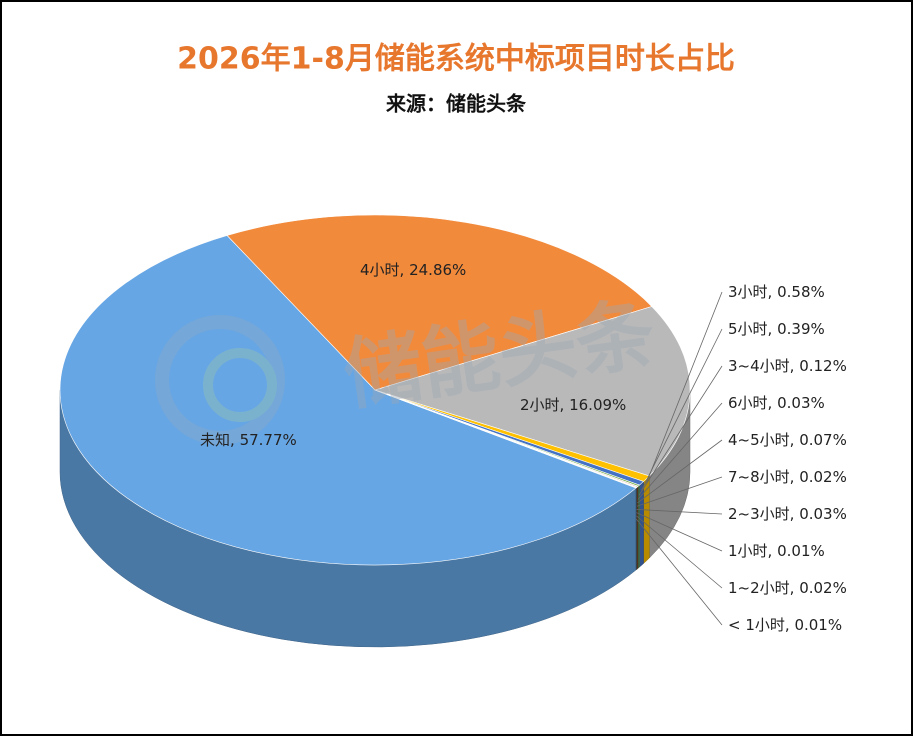 This screenshot has height=736, width=913. I want to click on label-value: 0.07%, so click(823, 440).